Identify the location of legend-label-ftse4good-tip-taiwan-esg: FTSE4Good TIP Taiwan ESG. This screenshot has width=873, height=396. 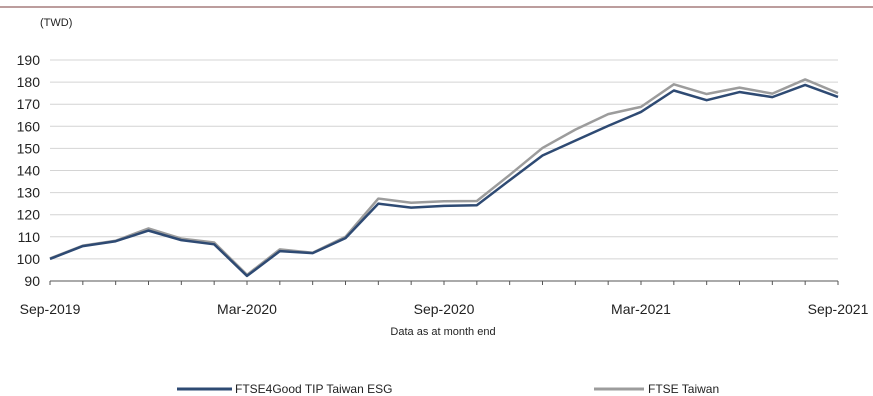
(313, 389).